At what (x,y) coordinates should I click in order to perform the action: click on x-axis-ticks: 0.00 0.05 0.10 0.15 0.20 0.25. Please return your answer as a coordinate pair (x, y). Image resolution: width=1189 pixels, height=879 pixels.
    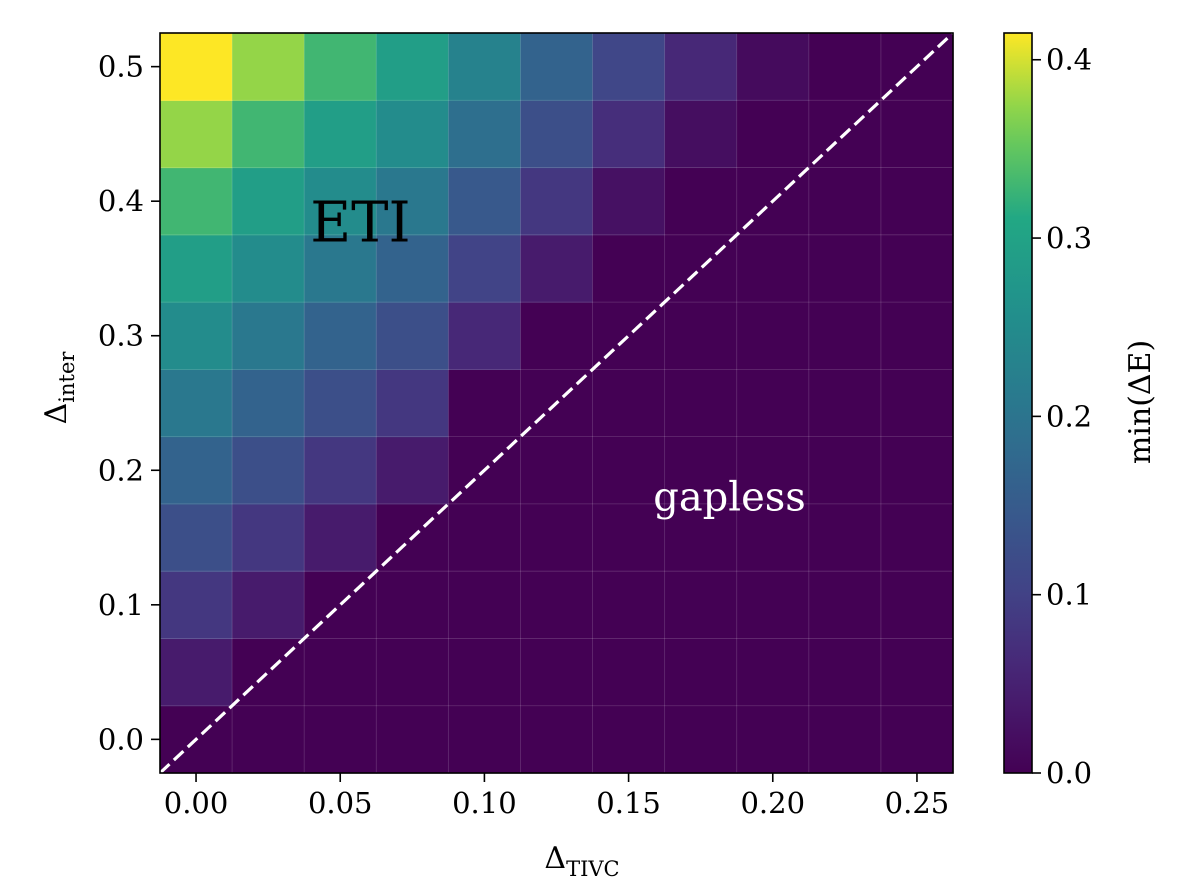
    Looking at the image, I should click on (556, 796).